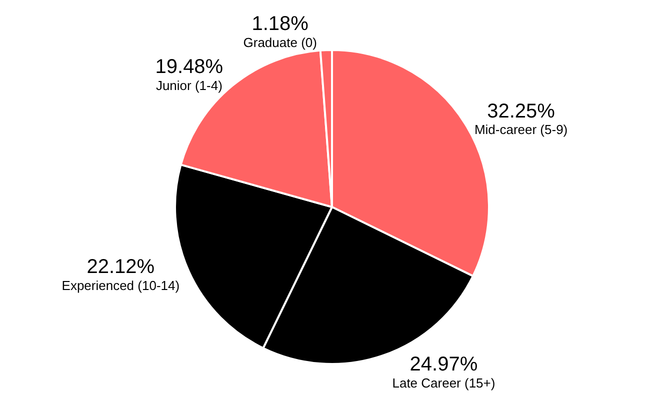 This screenshot has height=414, width=664. What do you see at coordinates (121, 285) in the screenshot?
I see `slice-label: Experienced (10-14)` at bounding box center [121, 285].